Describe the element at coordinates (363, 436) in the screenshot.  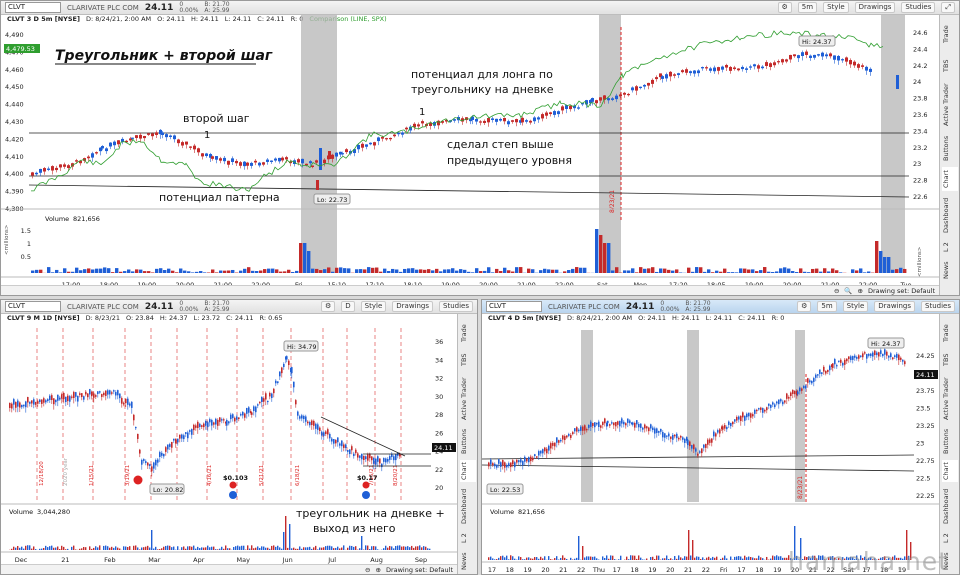
I see `triangle-upper-line` at that location.